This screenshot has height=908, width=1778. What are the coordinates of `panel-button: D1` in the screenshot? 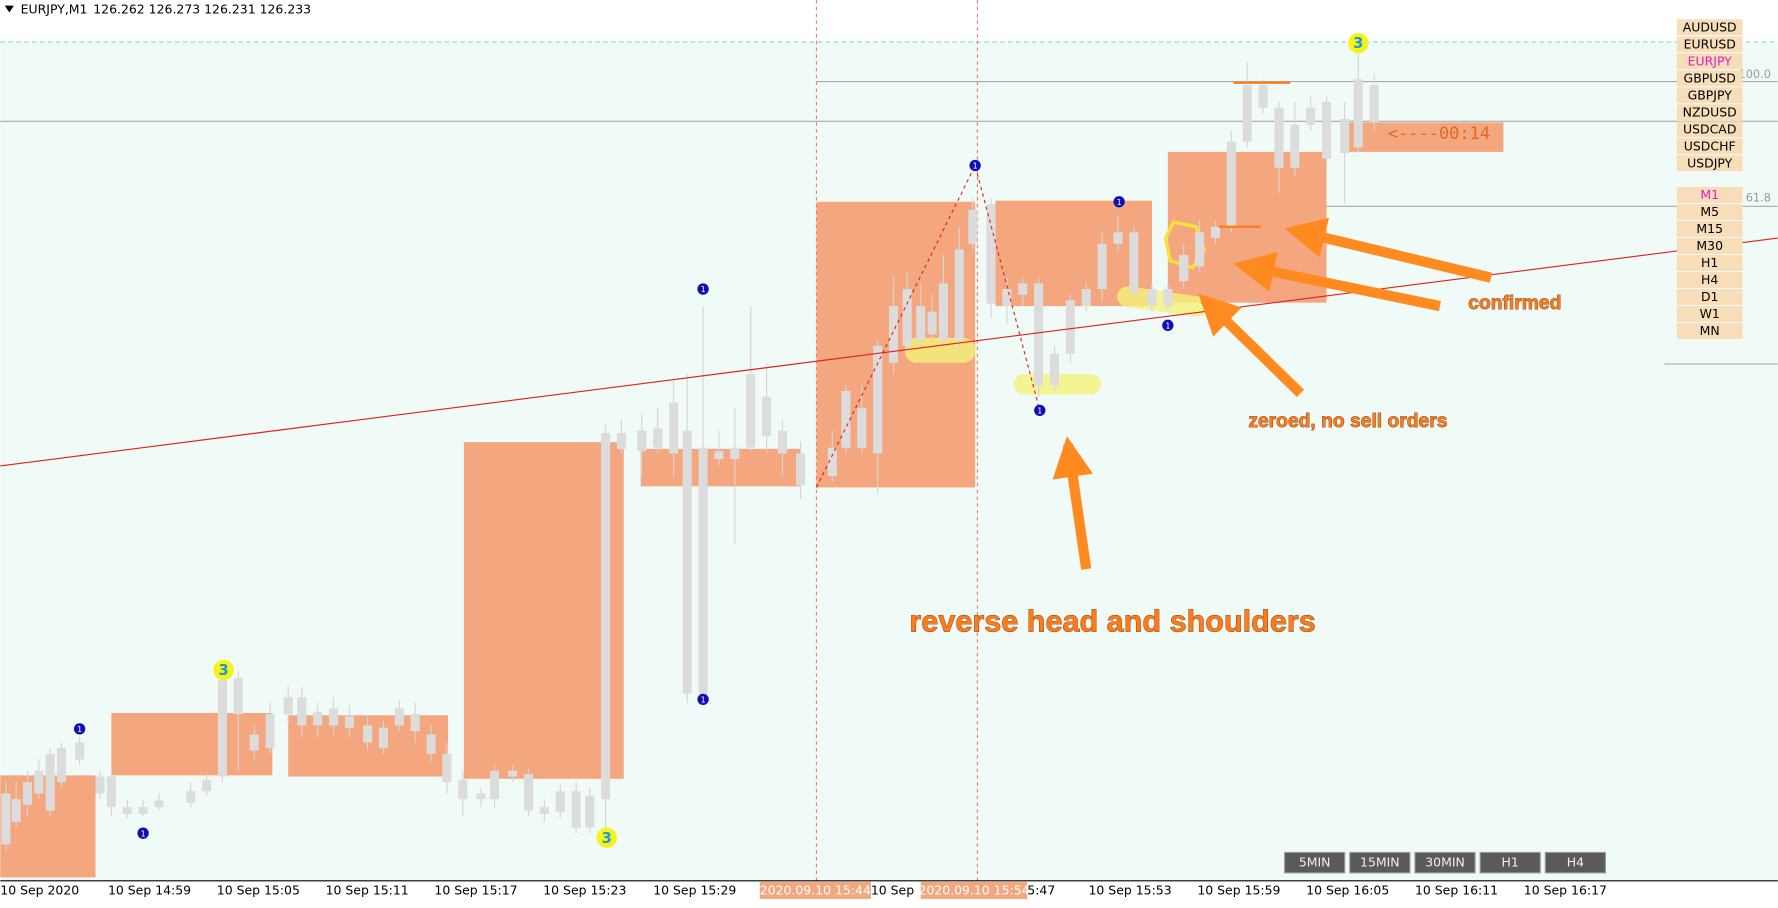 It's located at (1710, 296).